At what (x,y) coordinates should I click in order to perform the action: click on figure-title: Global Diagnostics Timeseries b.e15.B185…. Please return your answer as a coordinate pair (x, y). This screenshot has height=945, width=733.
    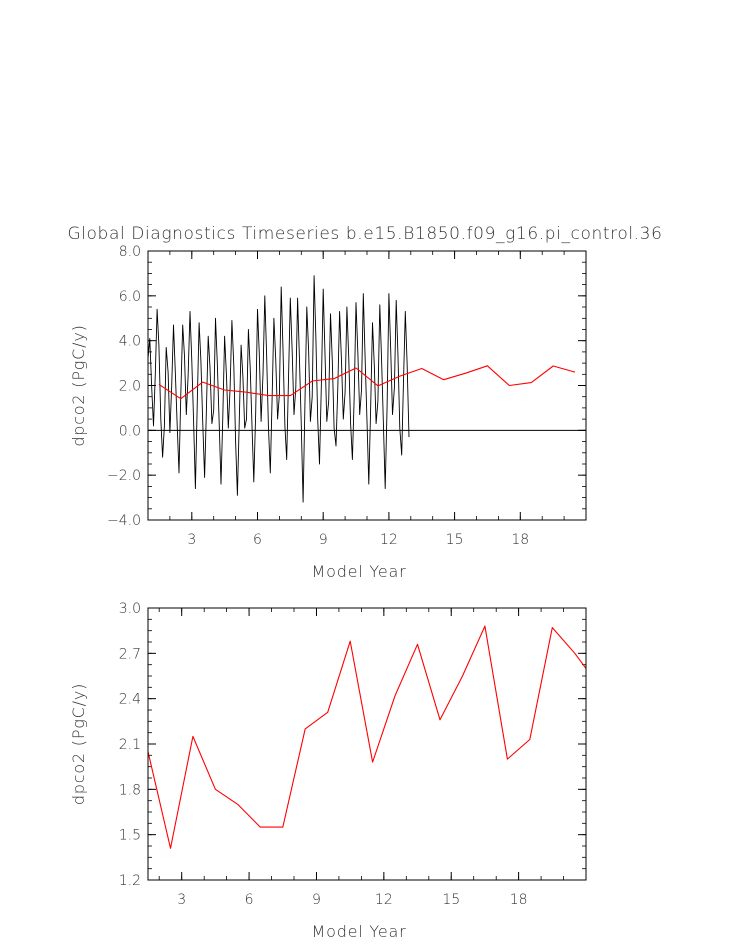
    Looking at the image, I should click on (364, 234).